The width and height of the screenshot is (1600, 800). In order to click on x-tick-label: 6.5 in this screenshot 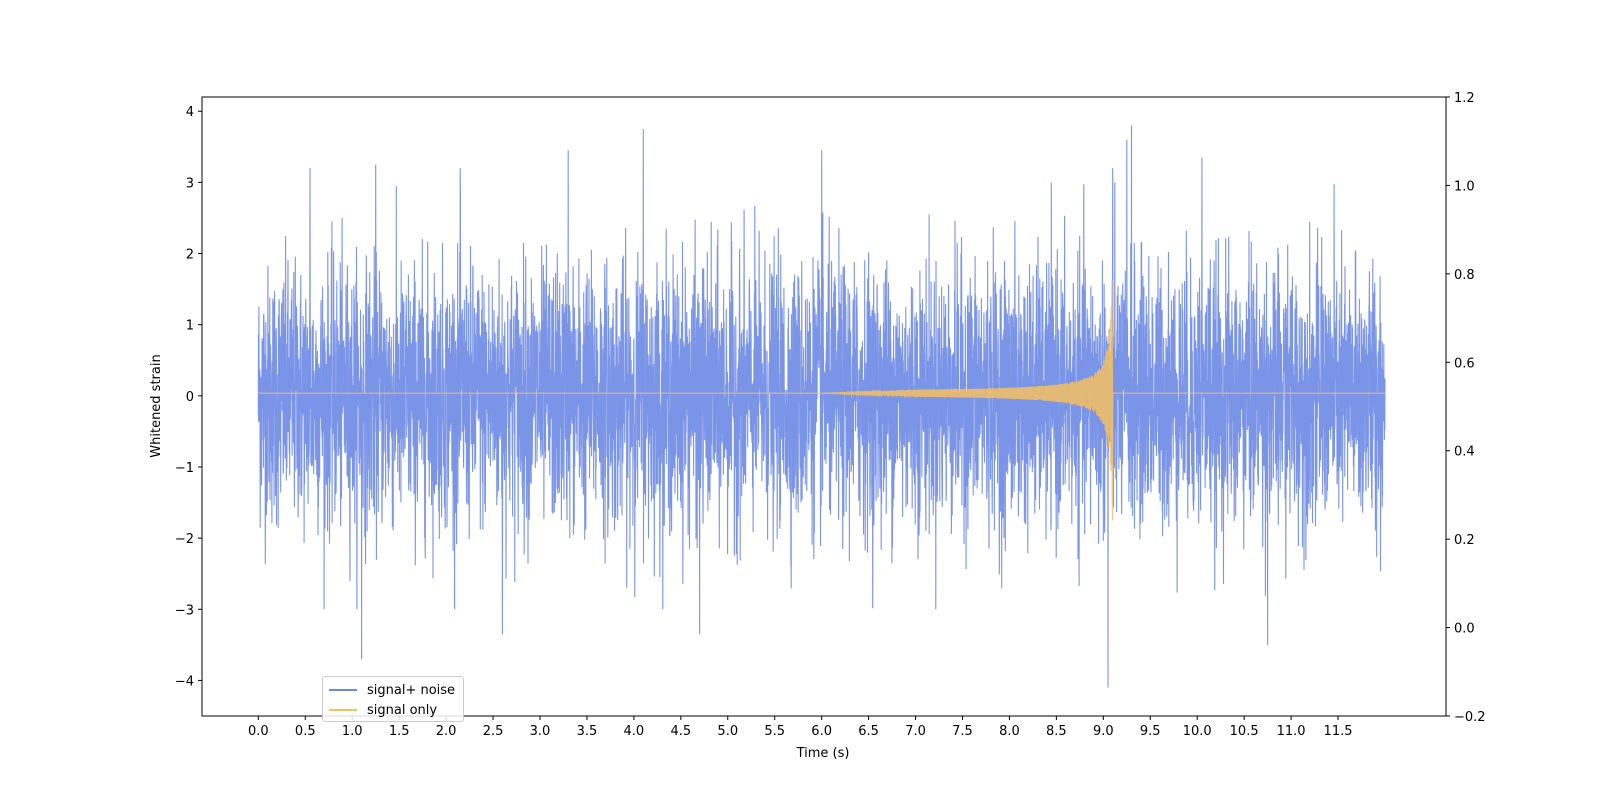, I will do `click(868, 731)`.